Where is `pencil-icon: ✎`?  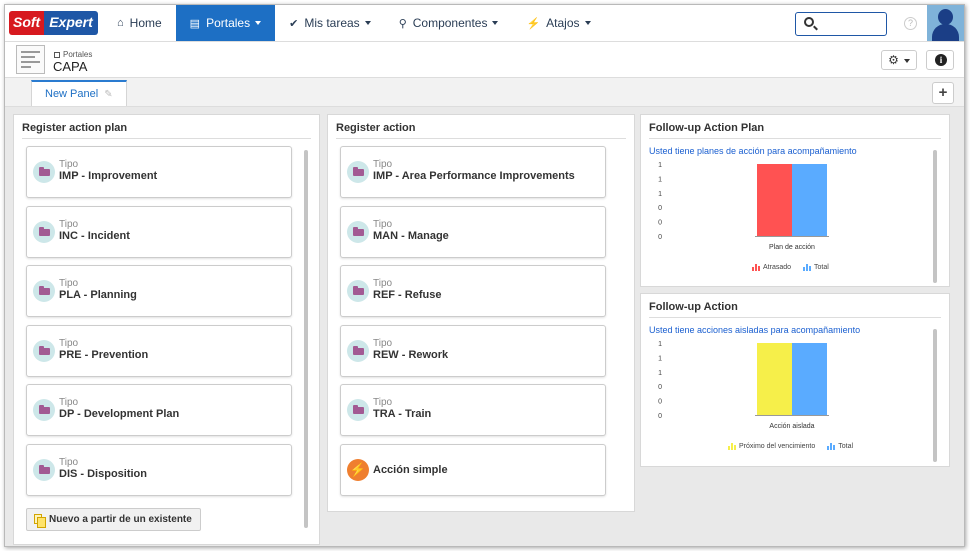 pencil-icon: ✎ is located at coordinates (108, 94).